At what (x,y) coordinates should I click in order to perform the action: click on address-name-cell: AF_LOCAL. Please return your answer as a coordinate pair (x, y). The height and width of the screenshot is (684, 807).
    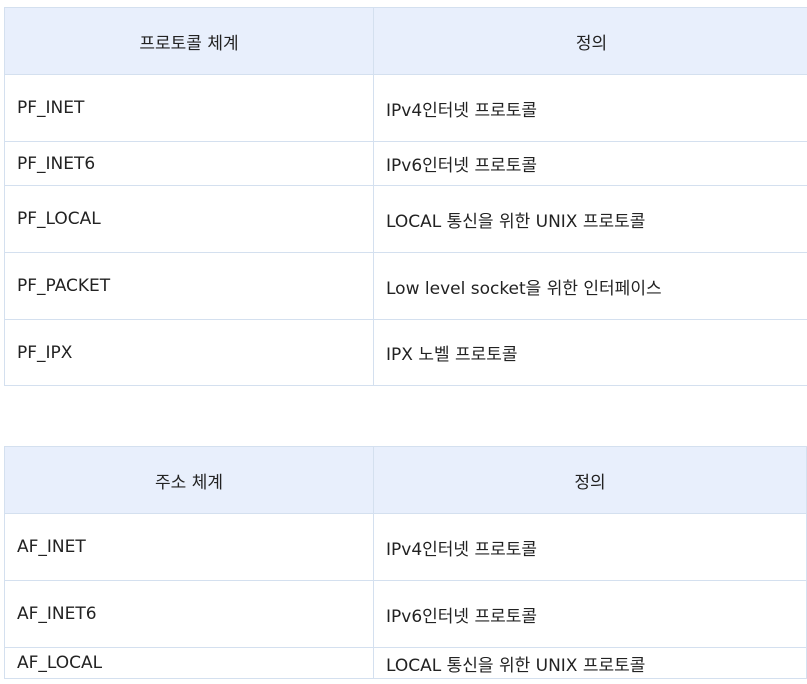
    Looking at the image, I should click on (189, 663).